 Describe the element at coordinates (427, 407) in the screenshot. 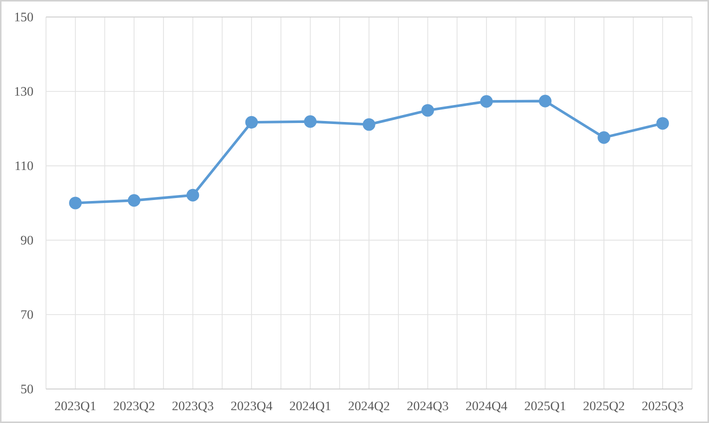

I see `x-tick-label: 2024Q3` at that location.